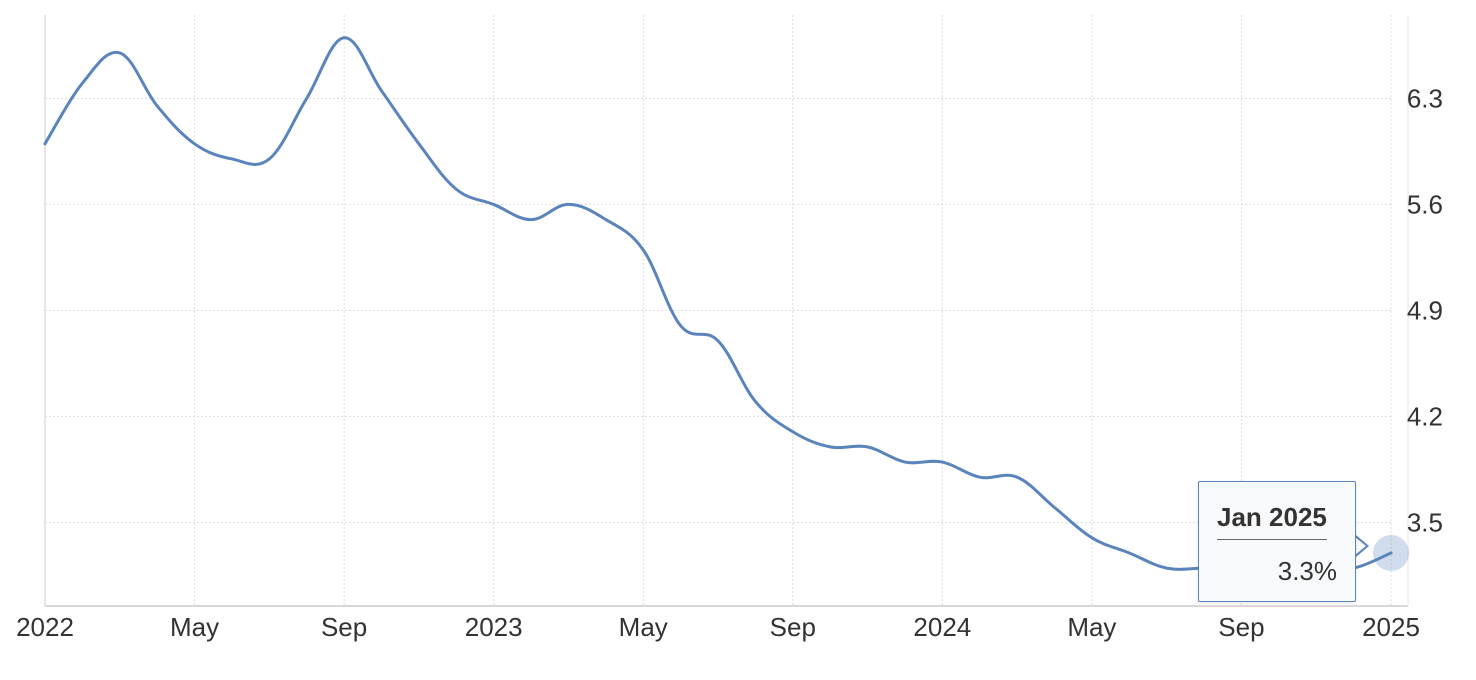 The image size is (1476, 680). Describe the element at coordinates (1391, 627) in the screenshot. I see `x-tick-label: 2025` at that location.